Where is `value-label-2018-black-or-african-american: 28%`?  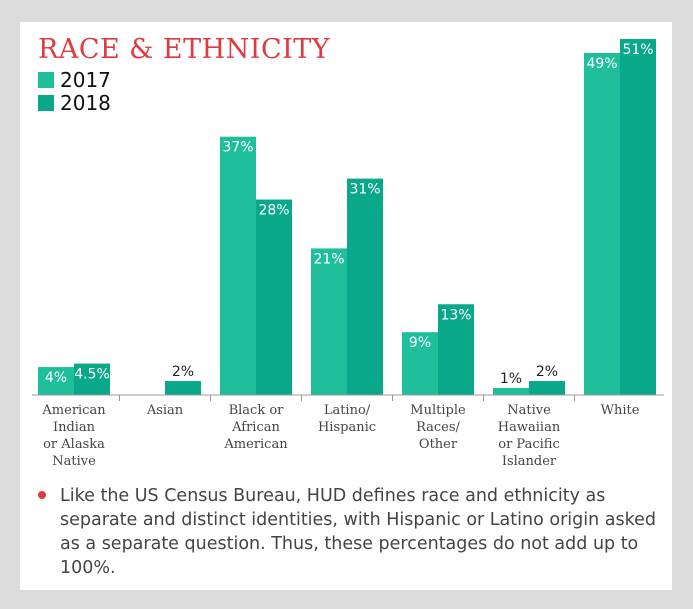 value-label-2018-black-or-african-american: 28% is located at coordinates (273, 211).